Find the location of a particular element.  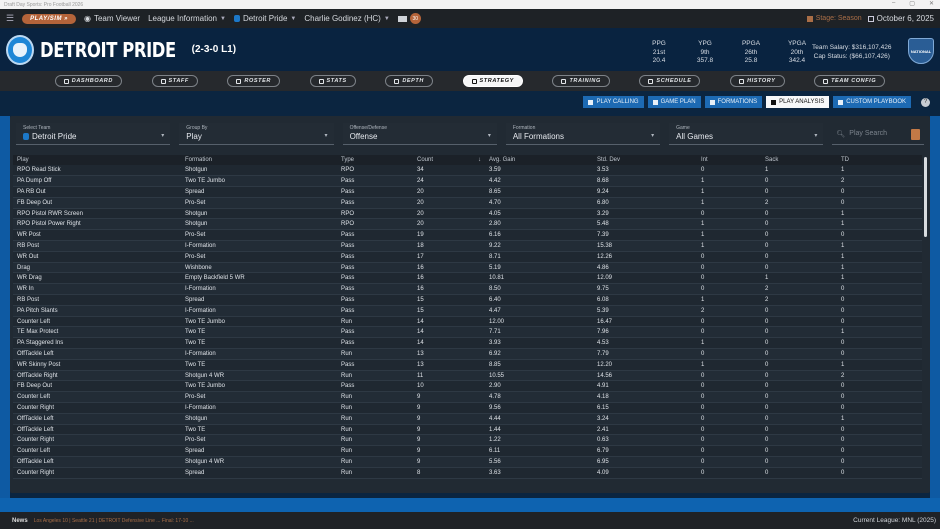

table-row: RPO Read Stick Shotgun RPO 34 3.59 3.53 0 1 1 is located at coordinates (467, 171).